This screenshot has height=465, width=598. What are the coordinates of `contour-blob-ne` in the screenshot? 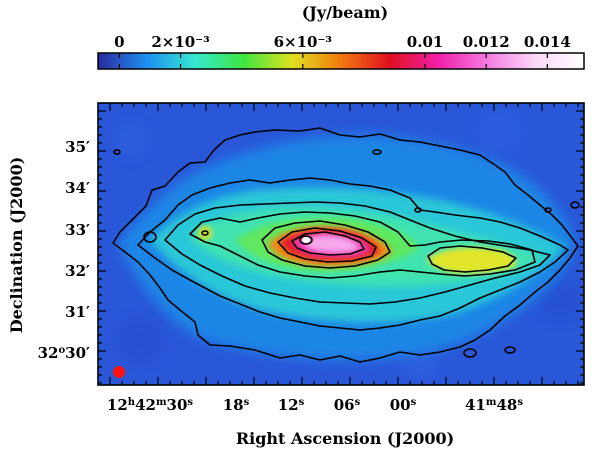 It's located at (575, 205).